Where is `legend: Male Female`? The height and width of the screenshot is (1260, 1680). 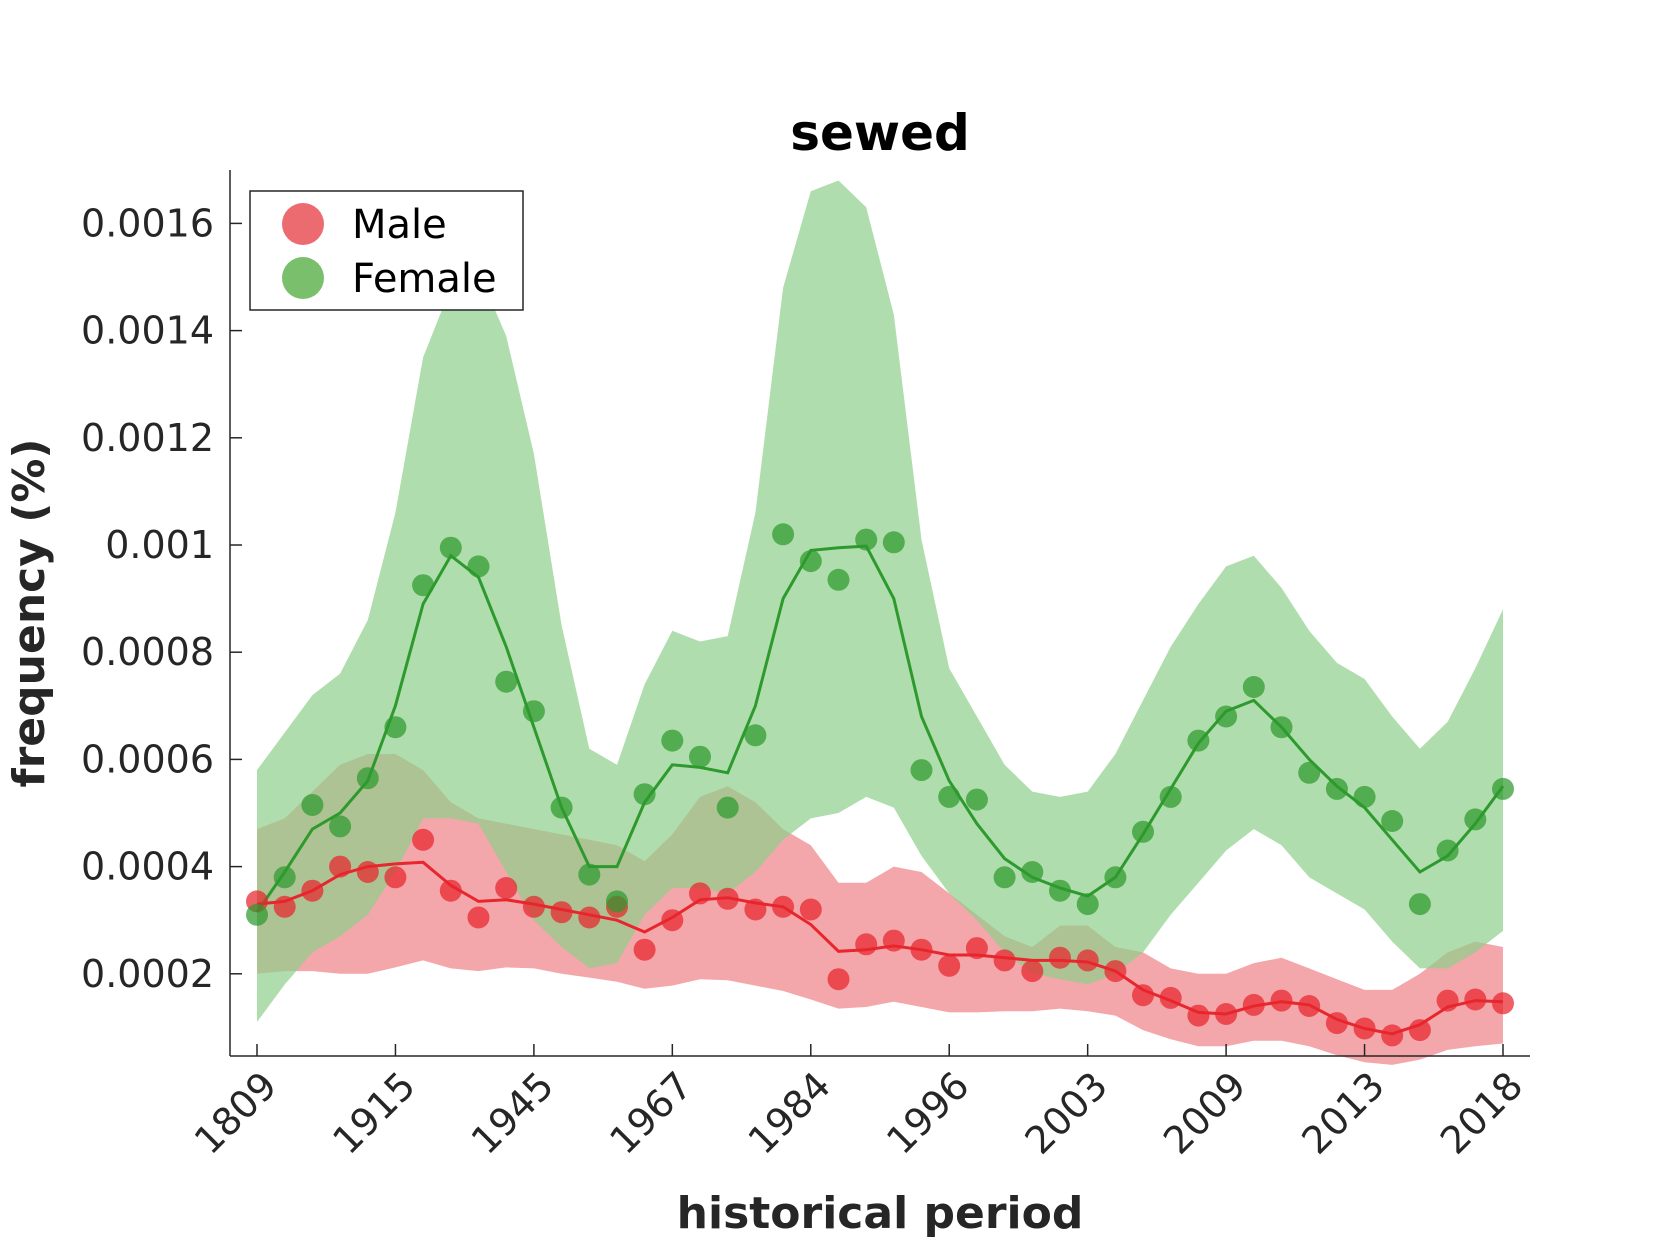 legend: Male Female is located at coordinates (386, 250).